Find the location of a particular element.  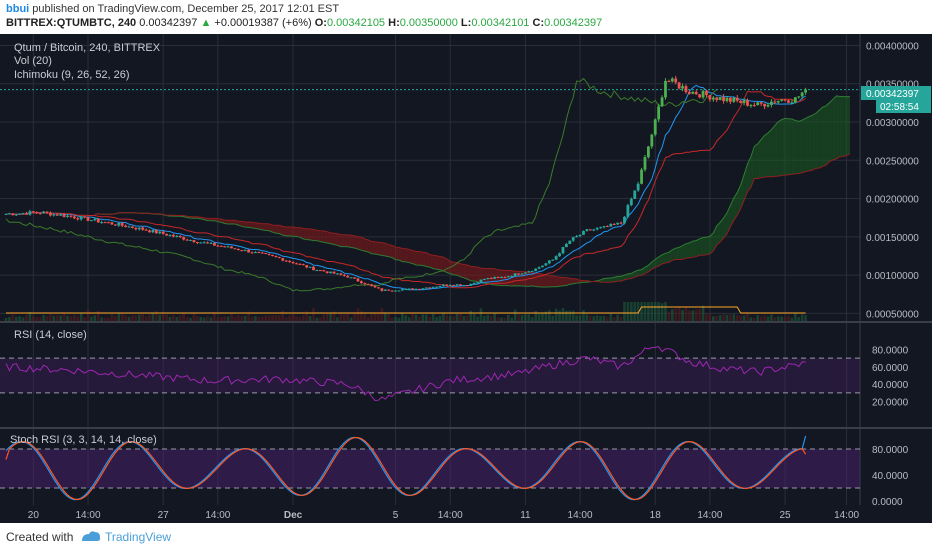

price-tick-label: 0.00300000 is located at coordinates (892, 123).